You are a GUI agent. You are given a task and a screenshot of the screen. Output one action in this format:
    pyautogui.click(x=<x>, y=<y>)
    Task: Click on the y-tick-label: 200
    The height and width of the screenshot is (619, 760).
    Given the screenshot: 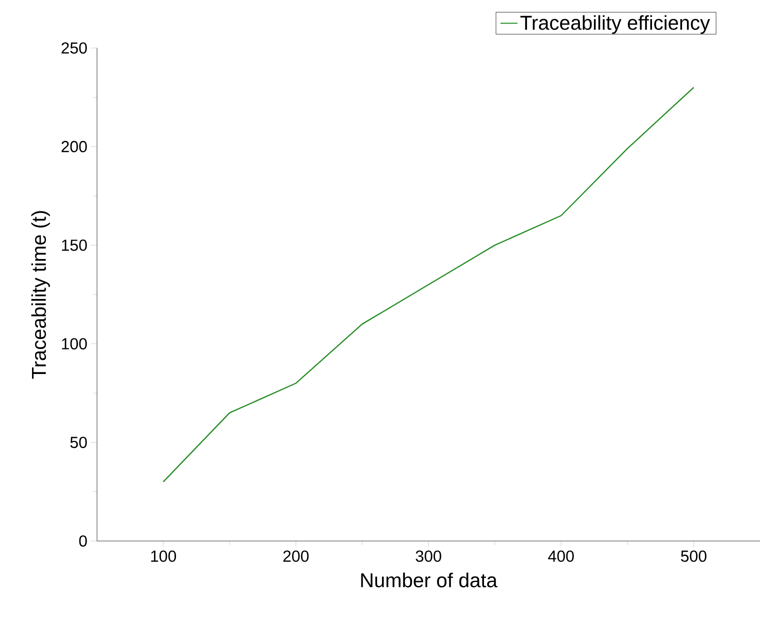 What is the action you would take?
    pyautogui.click(x=74, y=146)
    